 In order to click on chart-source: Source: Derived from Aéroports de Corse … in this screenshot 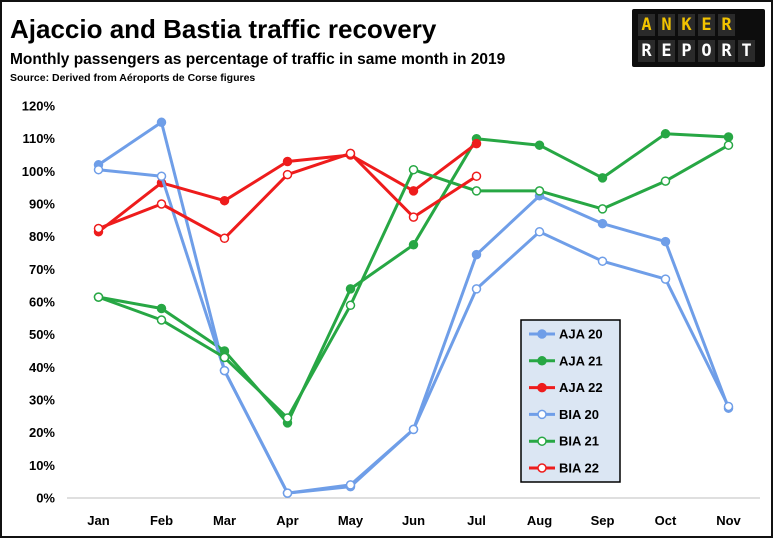, I will do `click(133, 78)`.